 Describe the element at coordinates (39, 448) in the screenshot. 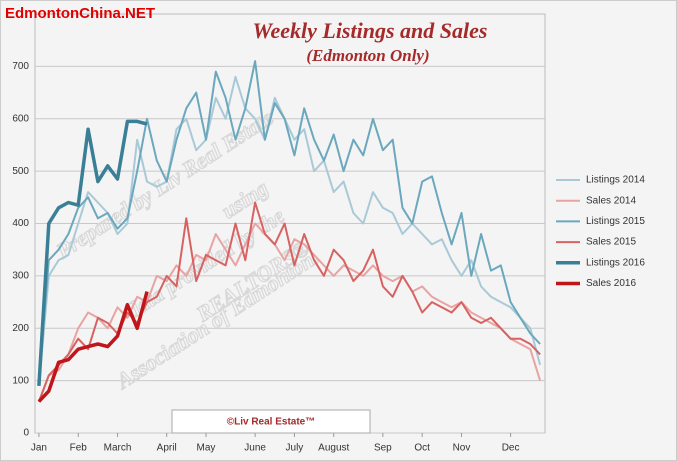

I see `x-tick-label: Jan` at that location.